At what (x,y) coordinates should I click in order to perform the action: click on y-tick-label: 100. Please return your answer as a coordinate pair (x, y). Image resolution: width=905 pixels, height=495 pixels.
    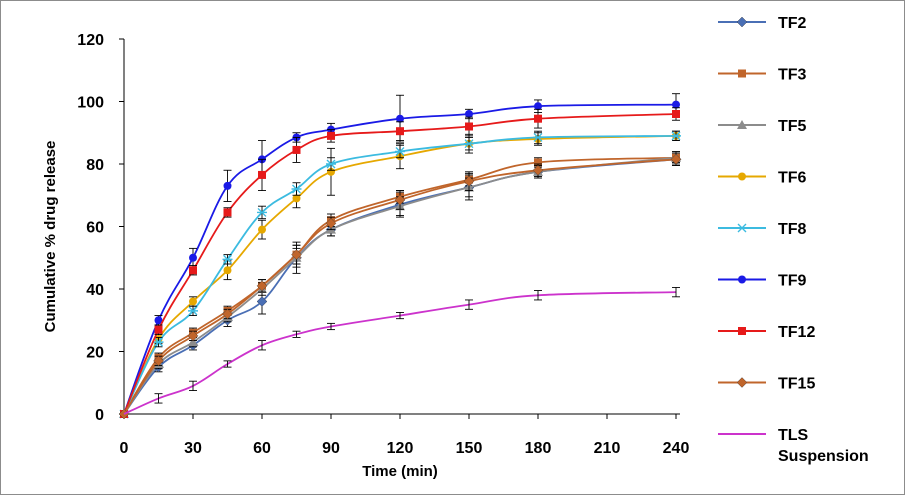
    Looking at the image, I should click on (90, 103).